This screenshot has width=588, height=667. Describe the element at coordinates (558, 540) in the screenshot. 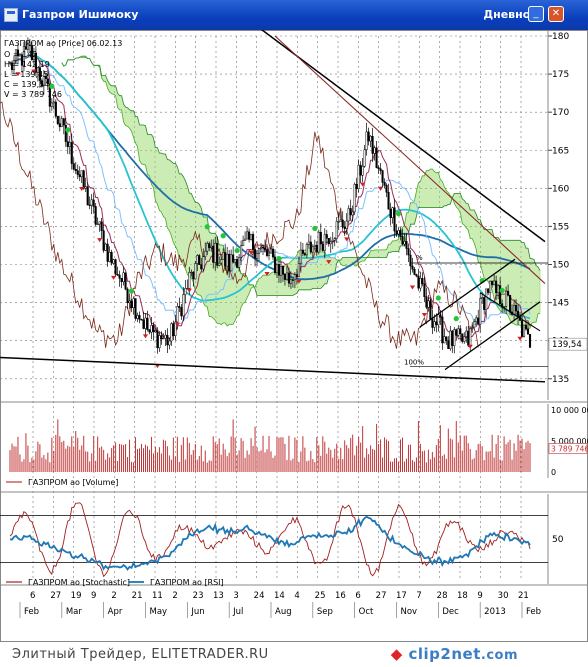

I see `osc-tick-label: 50` at that location.